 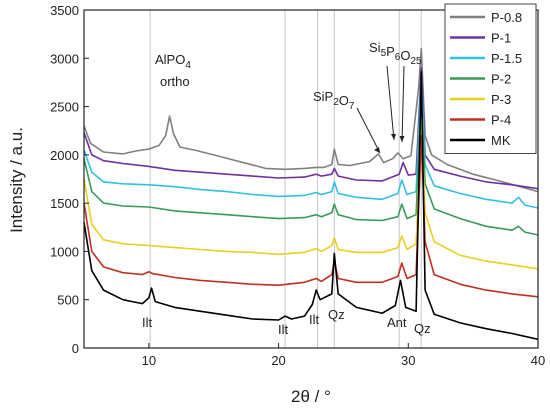 I want to click on y-axis-title: Intensity / a.u., so click(x=16, y=180).